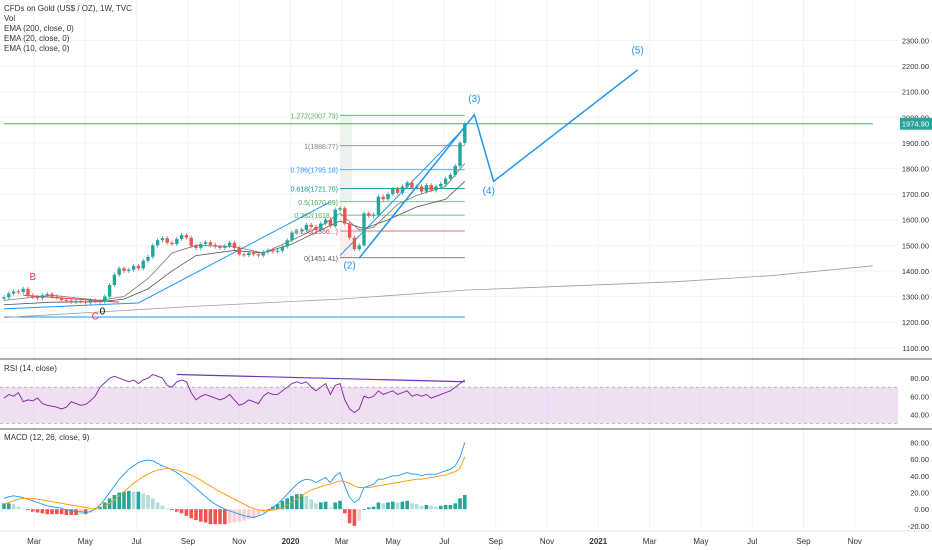 This screenshot has width=932, height=550. I want to click on macd-title: MACD (12, 26, close, 9), so click(47, 437).